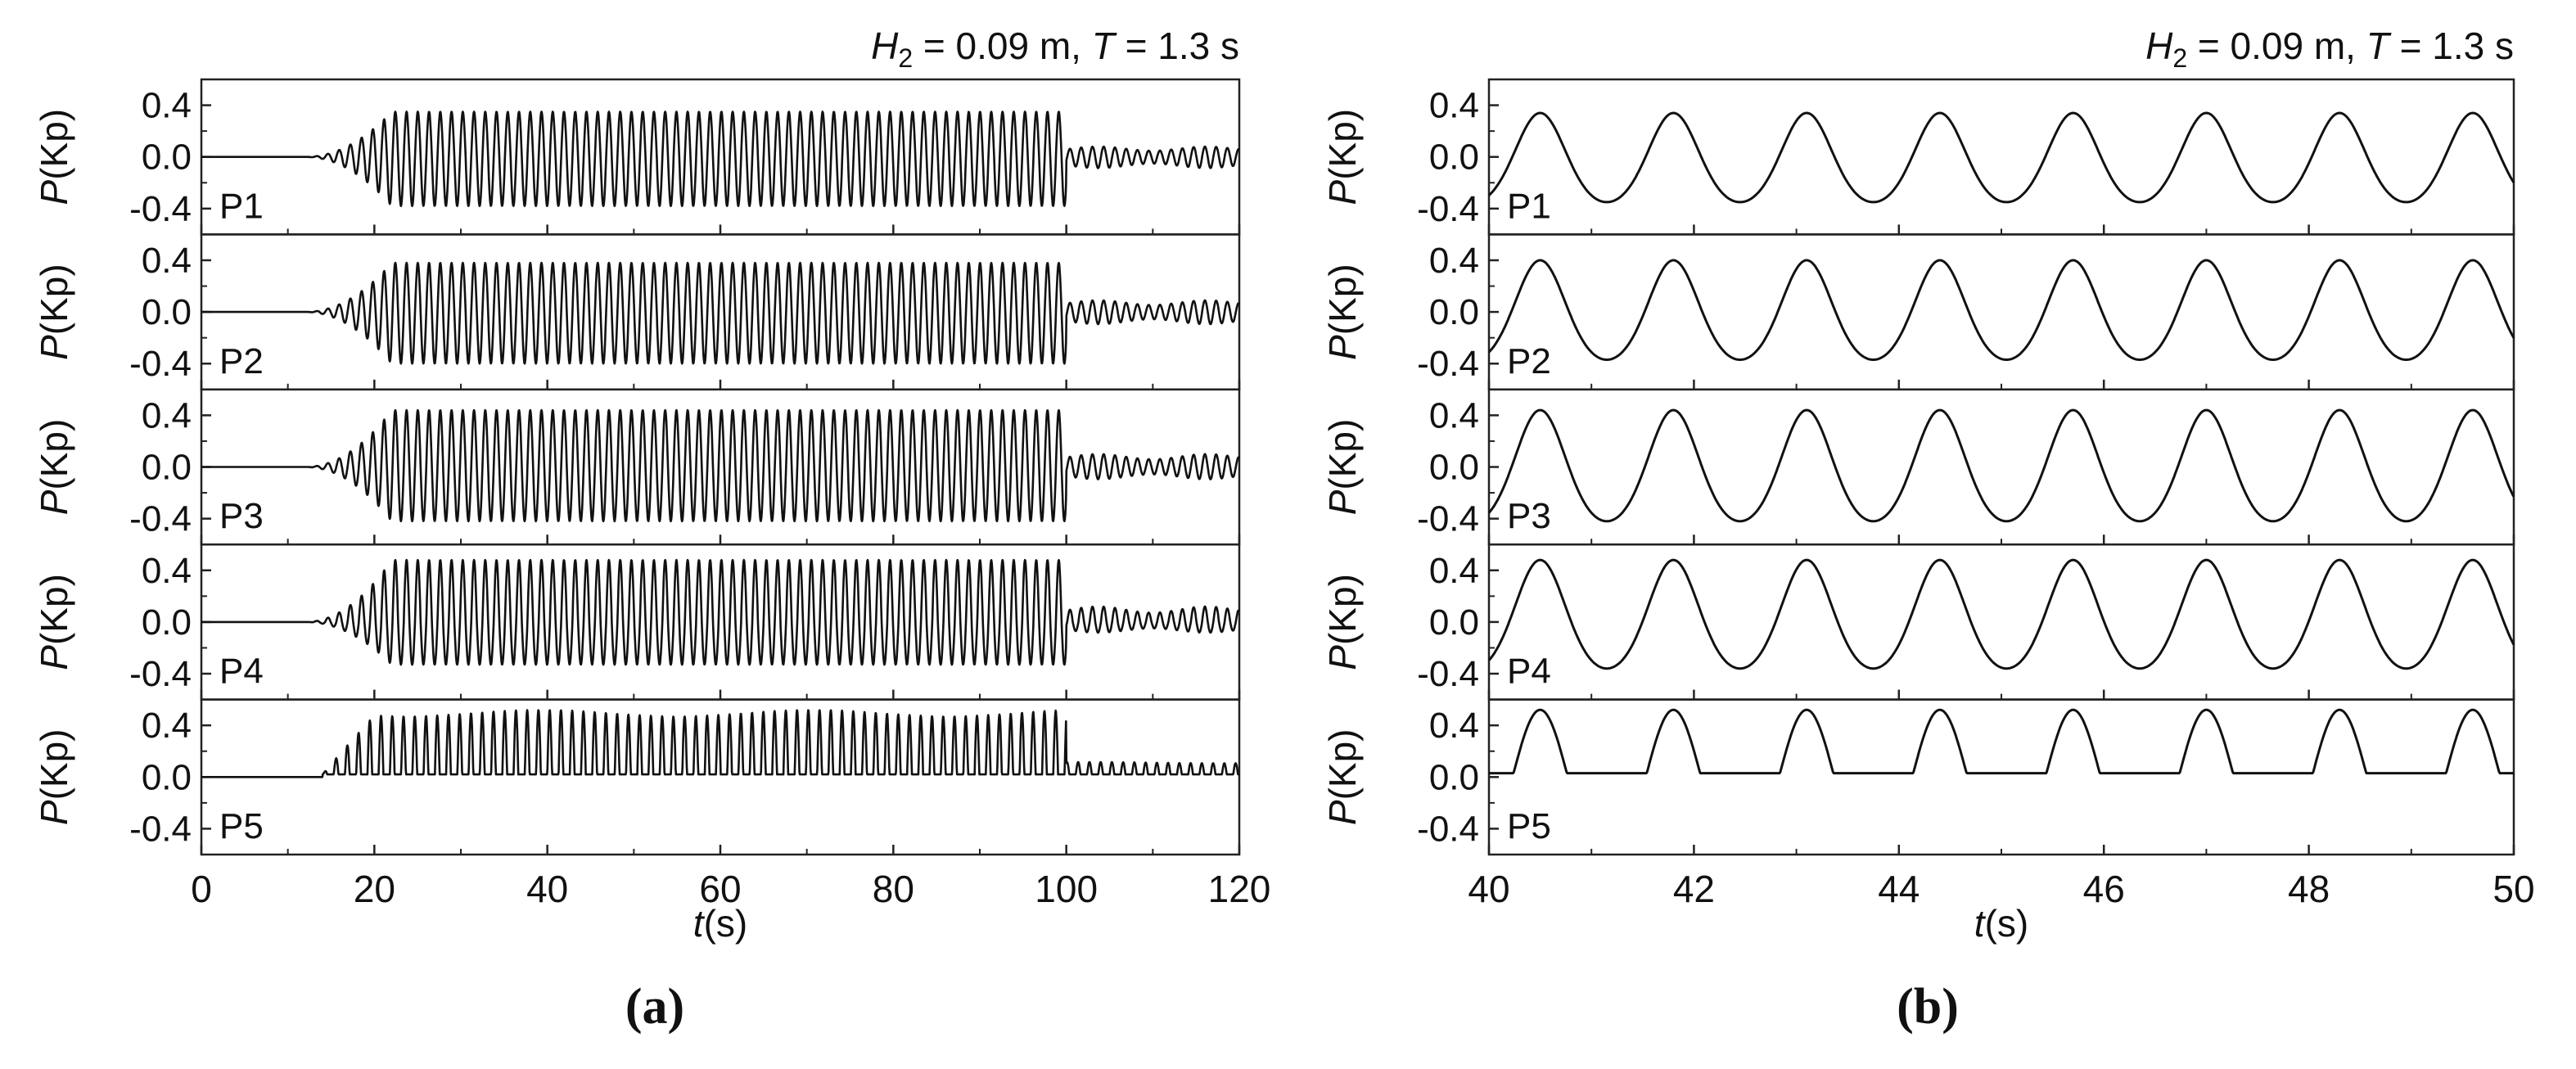 The width and height of the screenshot is (2576, 1069). I want to click on panel-caption: (a), so click(654, 1007).